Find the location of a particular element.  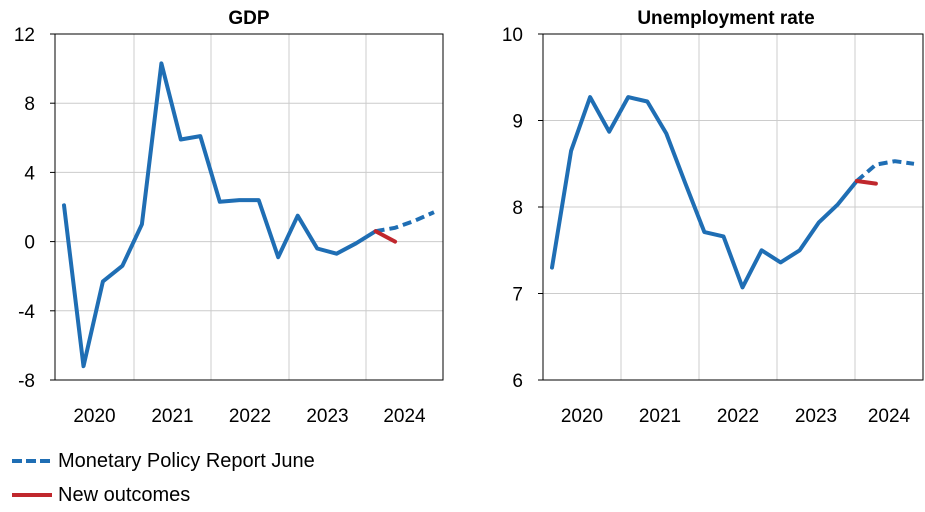

panel1-ytick-label: 0 is located at coordinates (29, 243).